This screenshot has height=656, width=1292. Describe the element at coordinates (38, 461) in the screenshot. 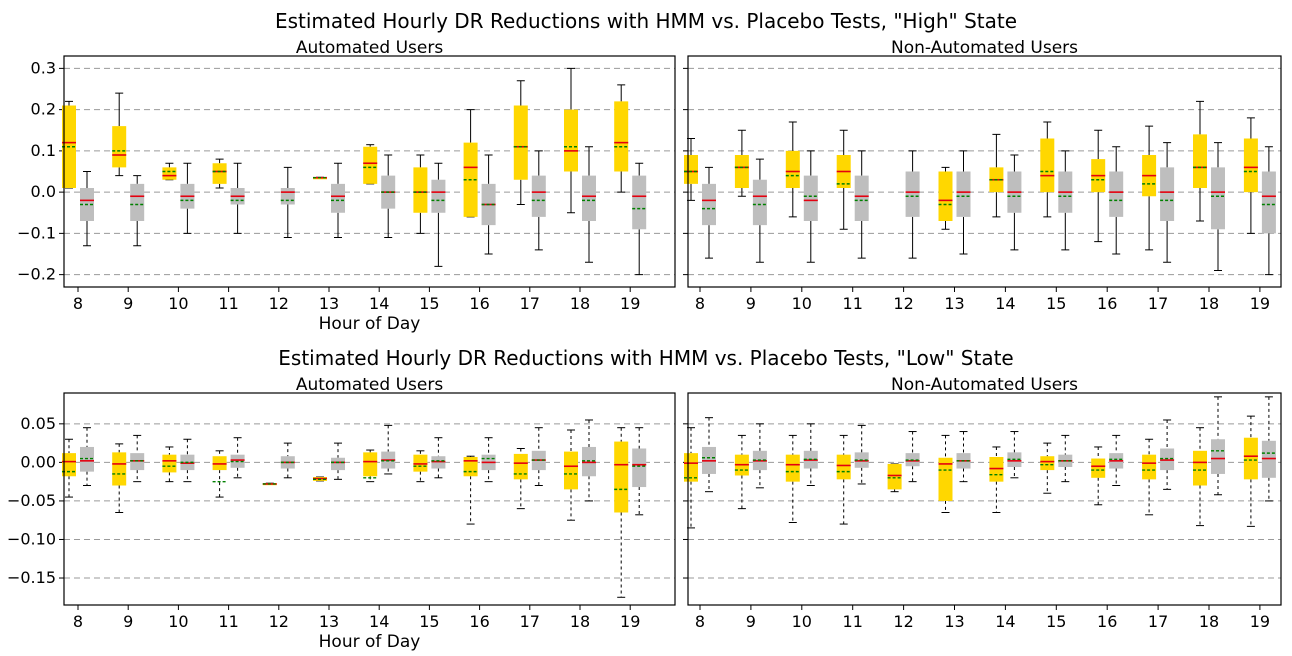

I see `y-tick-label: 0.00` at that location.